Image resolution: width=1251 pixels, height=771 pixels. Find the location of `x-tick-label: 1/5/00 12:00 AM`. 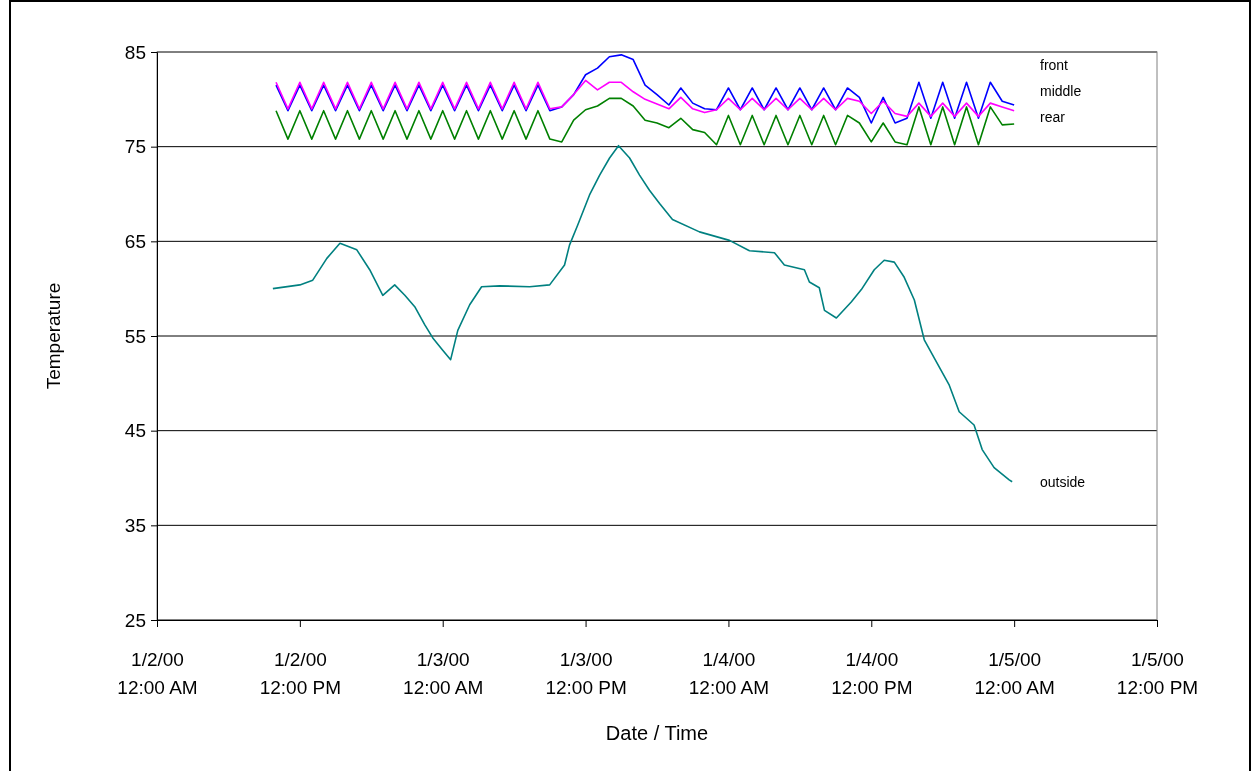

x-tick-label: 1/5/00 12:00 AM is located at coordinates (1014, 673).